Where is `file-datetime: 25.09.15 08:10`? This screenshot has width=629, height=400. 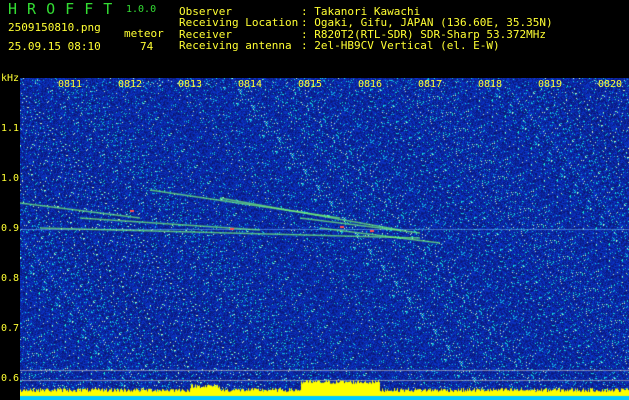 file-datetime: 25.09.15 08:10 is located at coordinates (54, 46).